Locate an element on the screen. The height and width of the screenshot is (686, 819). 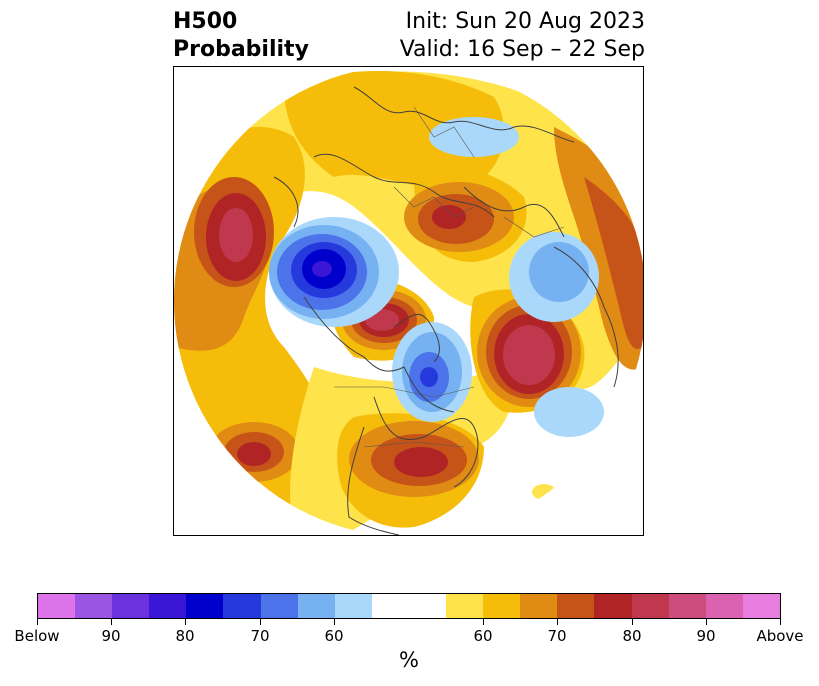
colorbar is located at coordinates (409, 606).